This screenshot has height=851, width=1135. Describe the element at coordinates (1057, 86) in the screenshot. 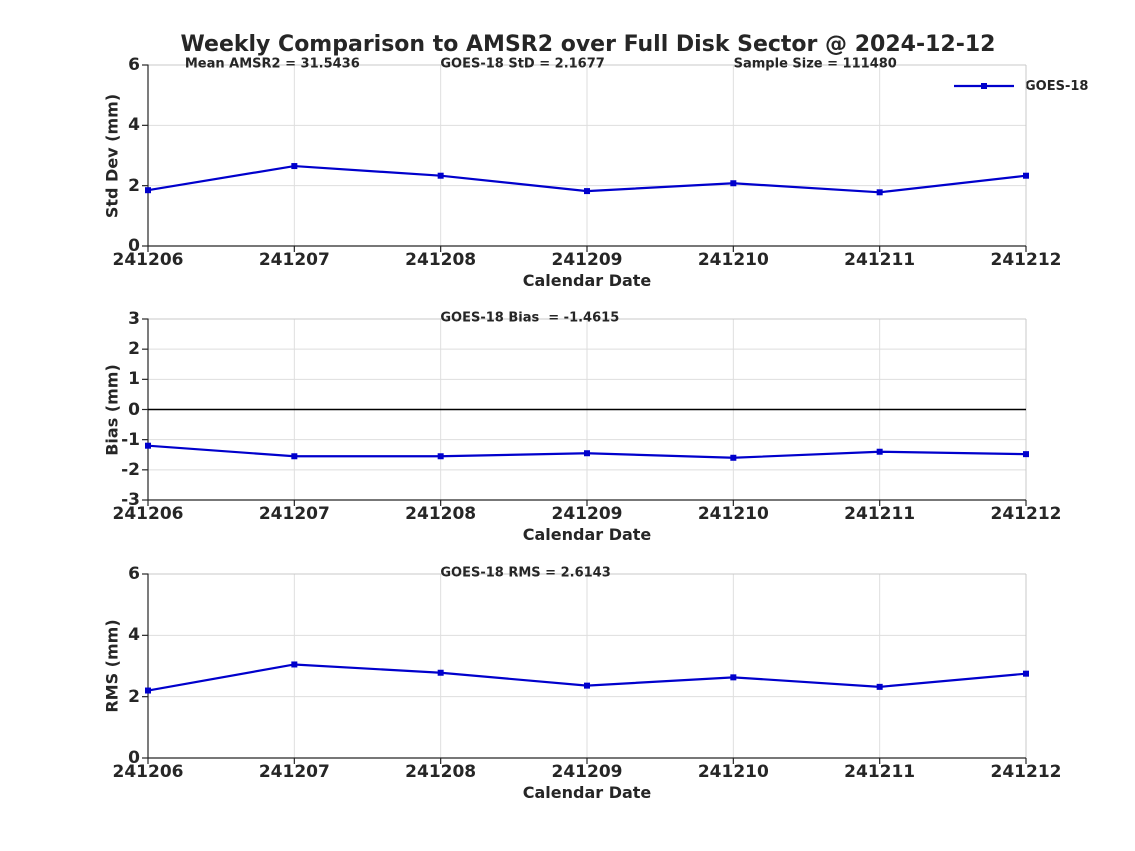

I see `legend-label: GOES-18` at that location.